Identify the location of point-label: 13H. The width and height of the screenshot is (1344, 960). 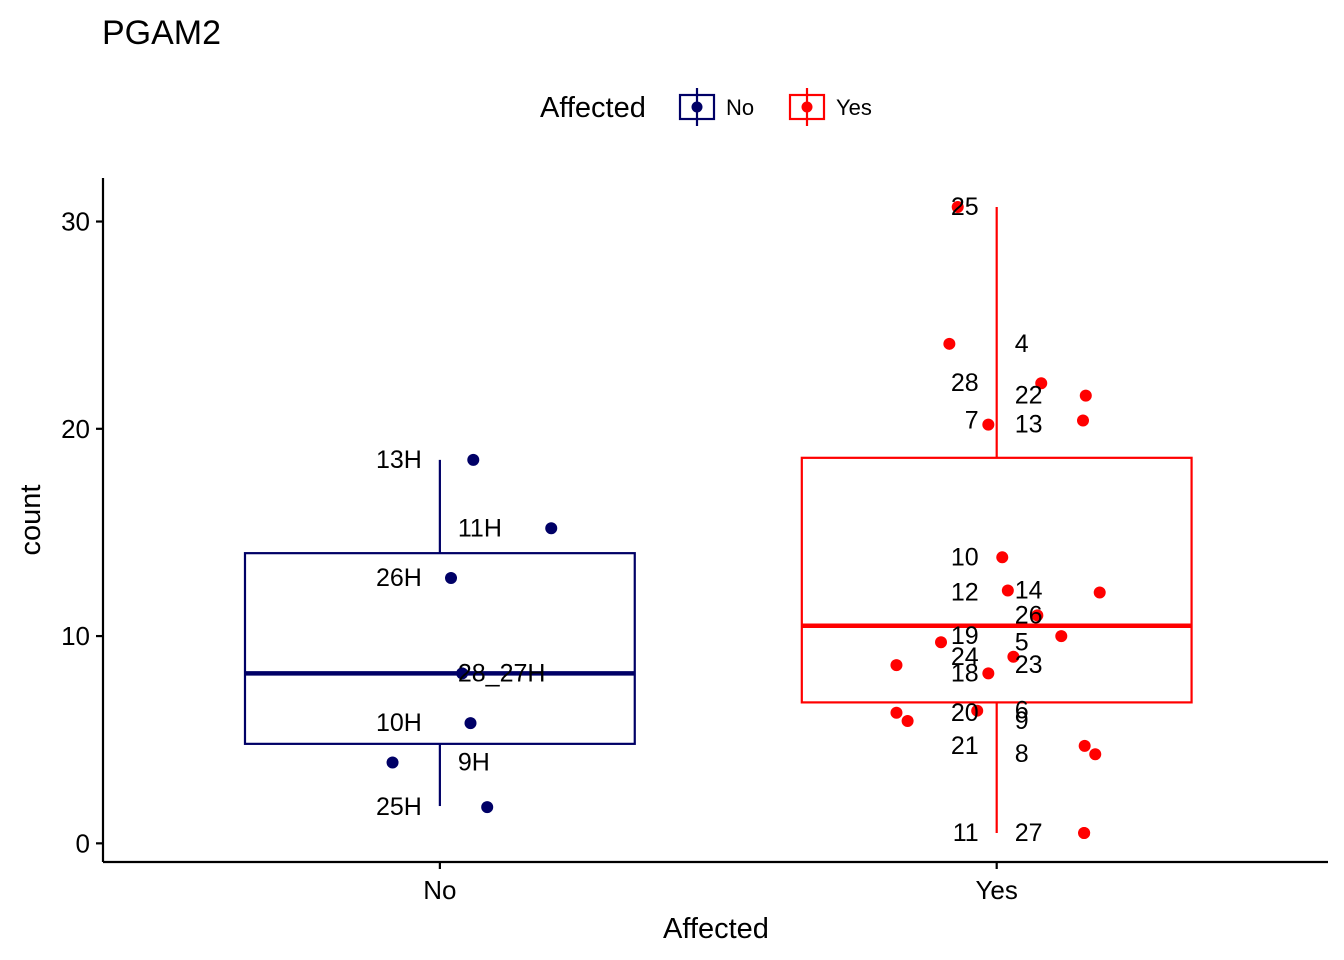
(399, 460).